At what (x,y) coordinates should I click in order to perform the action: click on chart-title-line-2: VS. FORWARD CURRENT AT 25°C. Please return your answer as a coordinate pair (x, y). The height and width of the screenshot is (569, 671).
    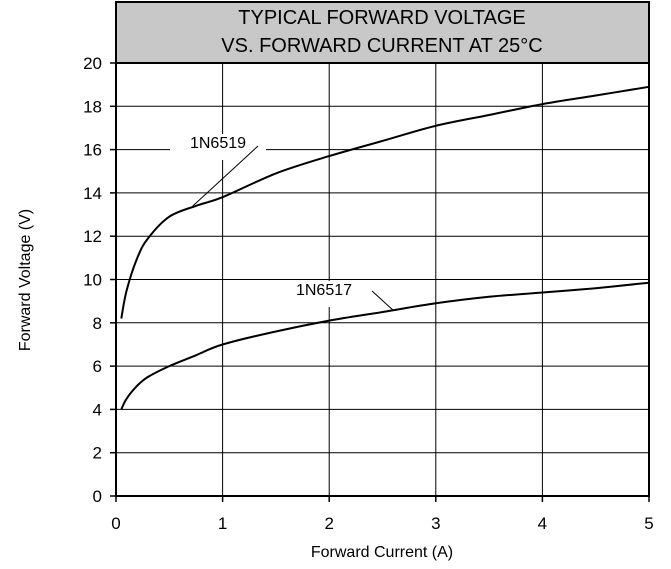
    Looking at the image, I should click on (381, 46).